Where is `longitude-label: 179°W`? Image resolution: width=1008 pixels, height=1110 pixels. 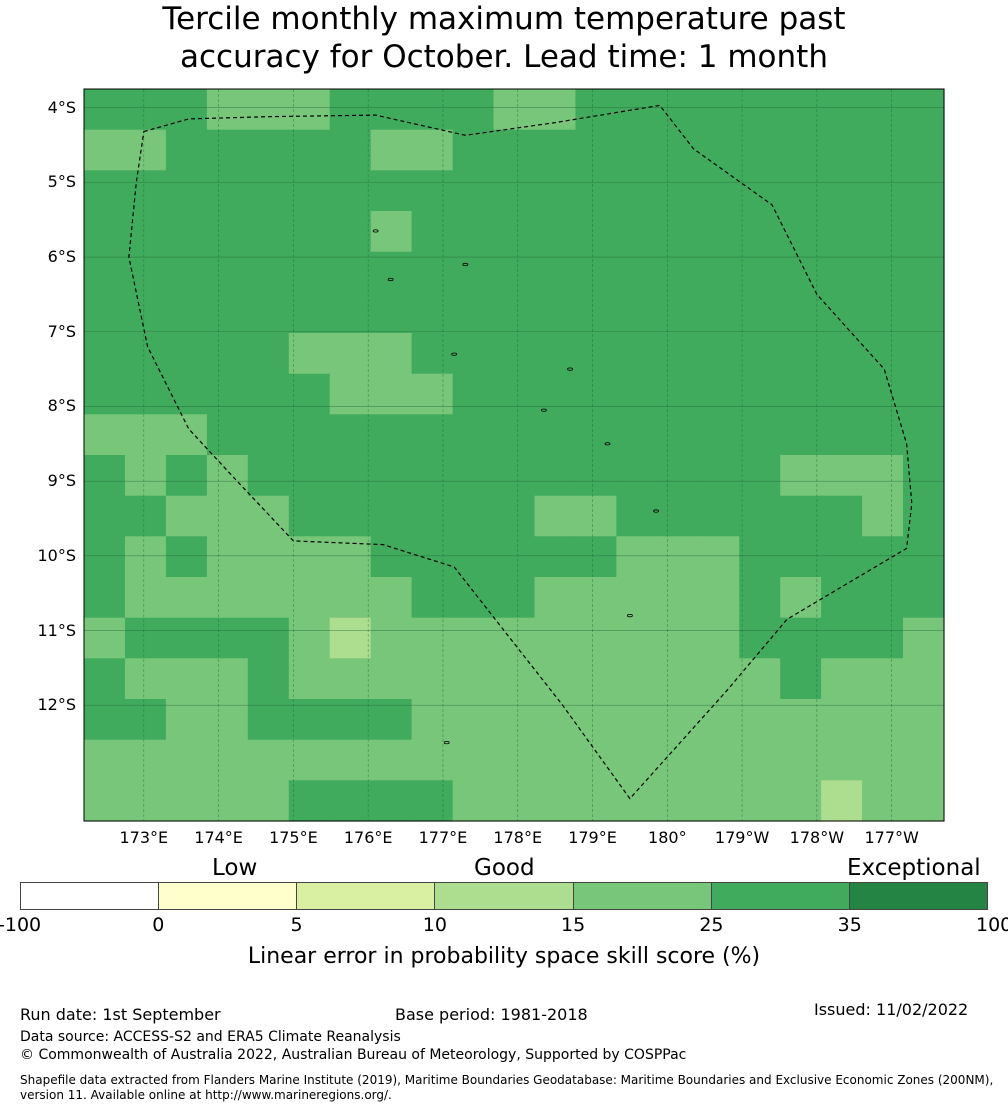 longitude-label: 179°W is located at coordinates (742, 837).